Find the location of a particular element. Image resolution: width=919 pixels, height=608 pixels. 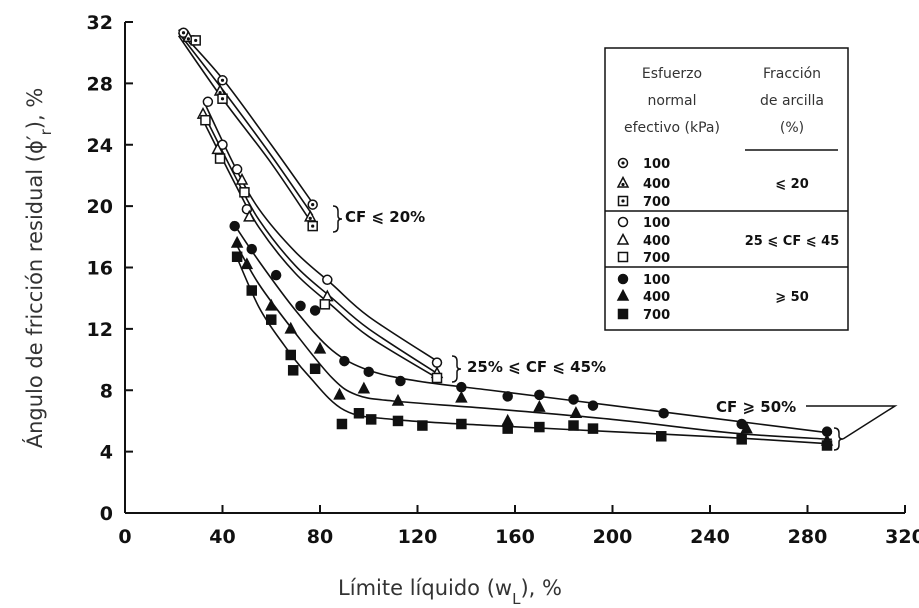

x-tick-label: 80 is located at coordinates (320, 537).